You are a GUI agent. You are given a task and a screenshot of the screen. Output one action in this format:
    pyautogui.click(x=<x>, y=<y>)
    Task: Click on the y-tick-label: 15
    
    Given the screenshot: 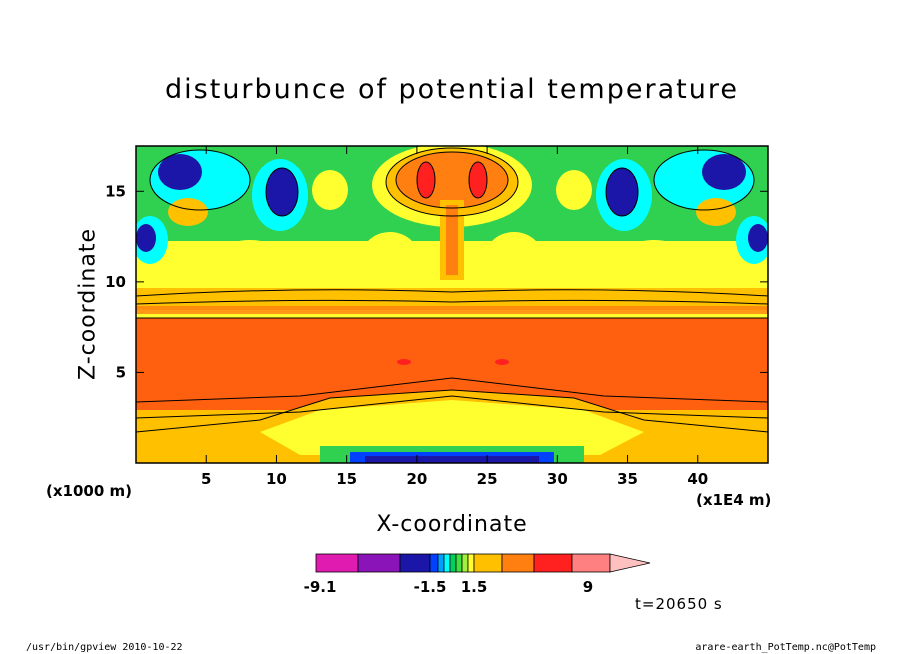 What is the action you would take?
    pyautogui.click(x=115, y=191)
    